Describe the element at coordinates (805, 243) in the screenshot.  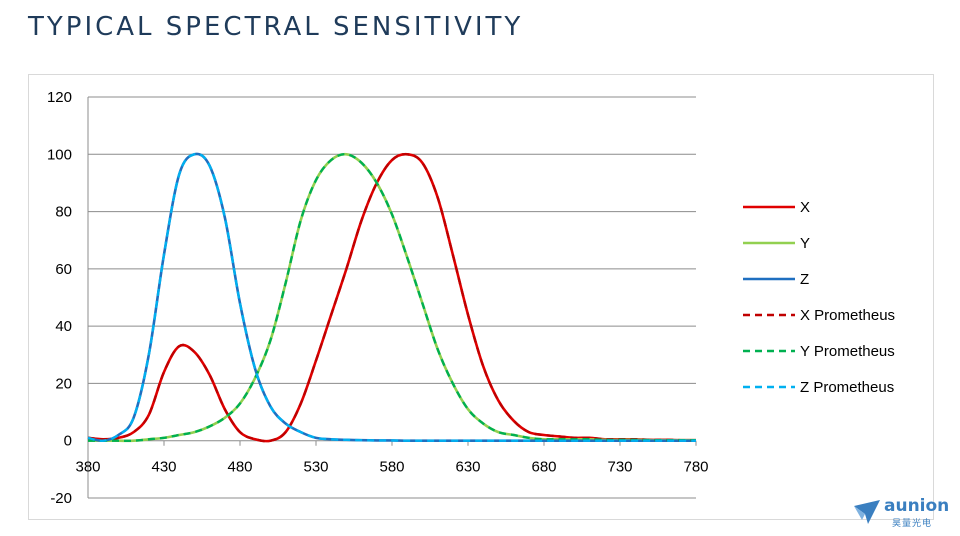
I see `legend-label: Y` at that location.